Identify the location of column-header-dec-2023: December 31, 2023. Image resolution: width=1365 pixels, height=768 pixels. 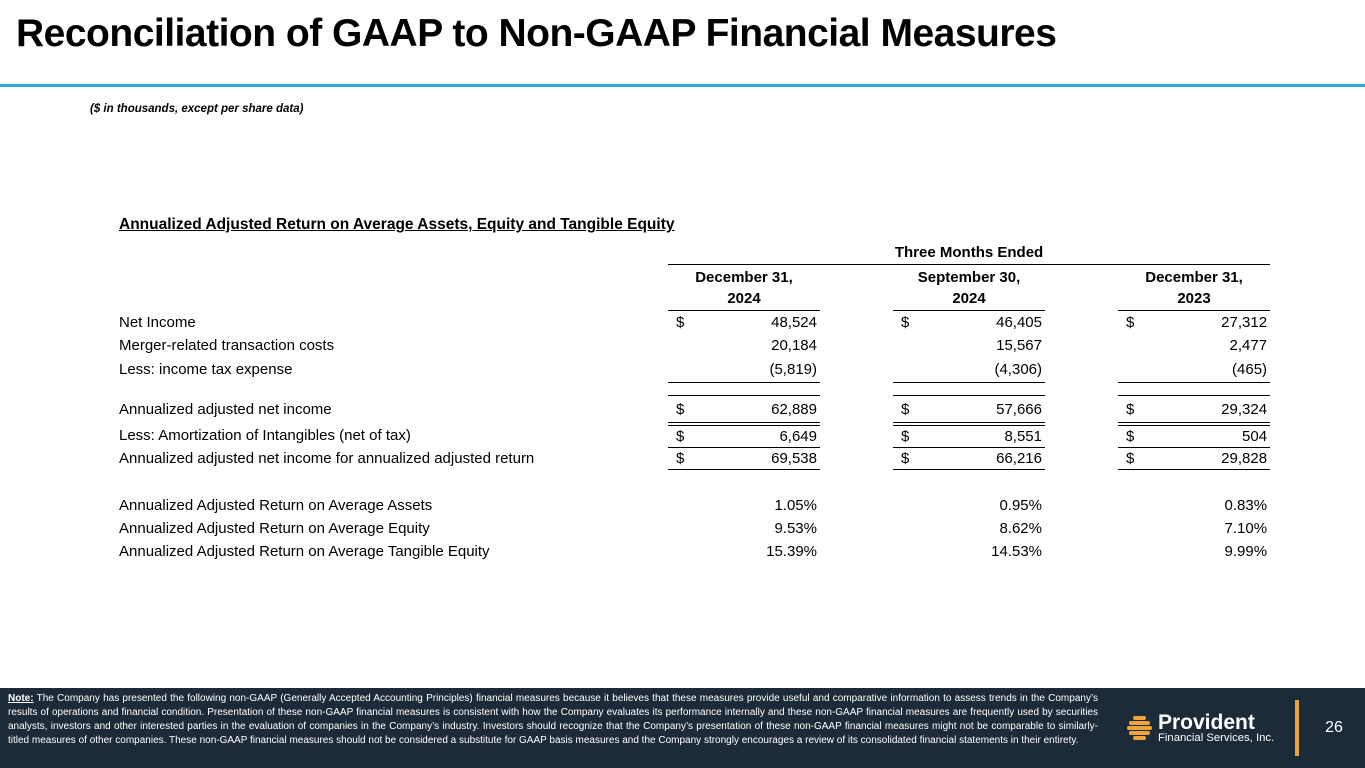
(1194, 287).